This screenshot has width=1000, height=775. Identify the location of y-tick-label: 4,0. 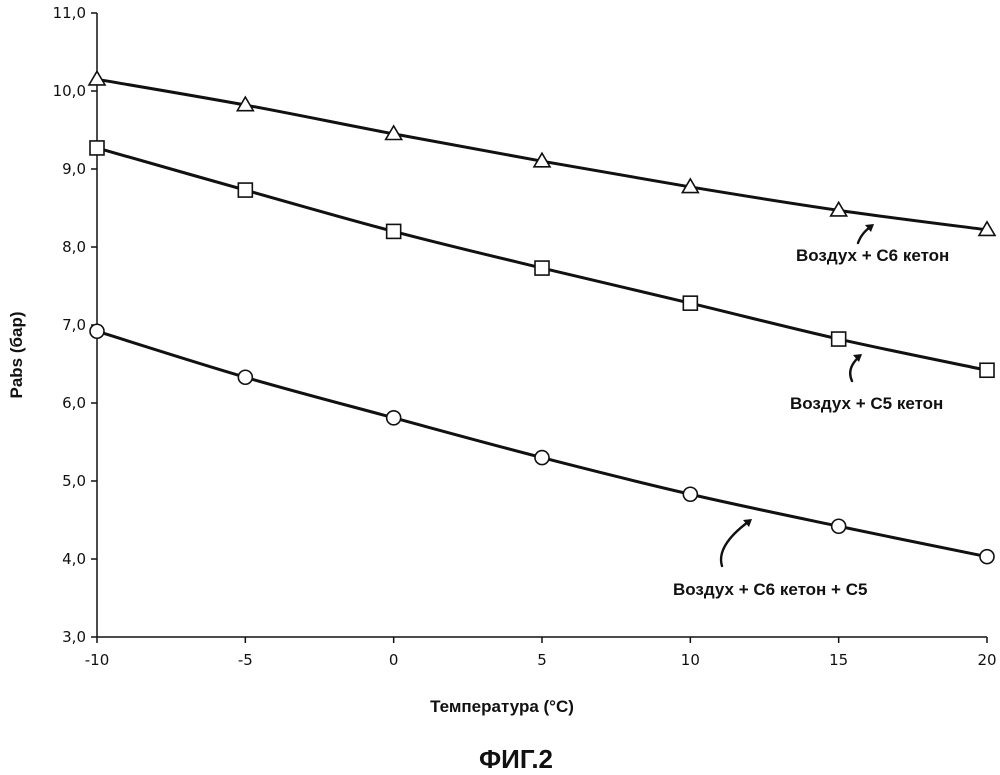
(74, 559).